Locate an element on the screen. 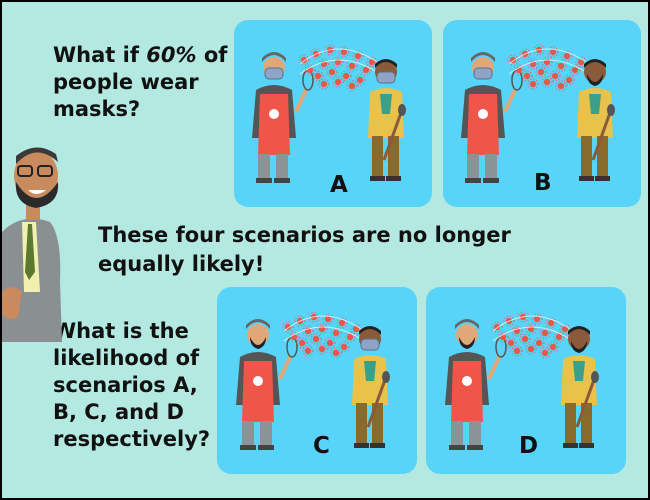 This screenshot has width=650, height=500. scenario-panel-d: D is located at coordinates (526, 380).